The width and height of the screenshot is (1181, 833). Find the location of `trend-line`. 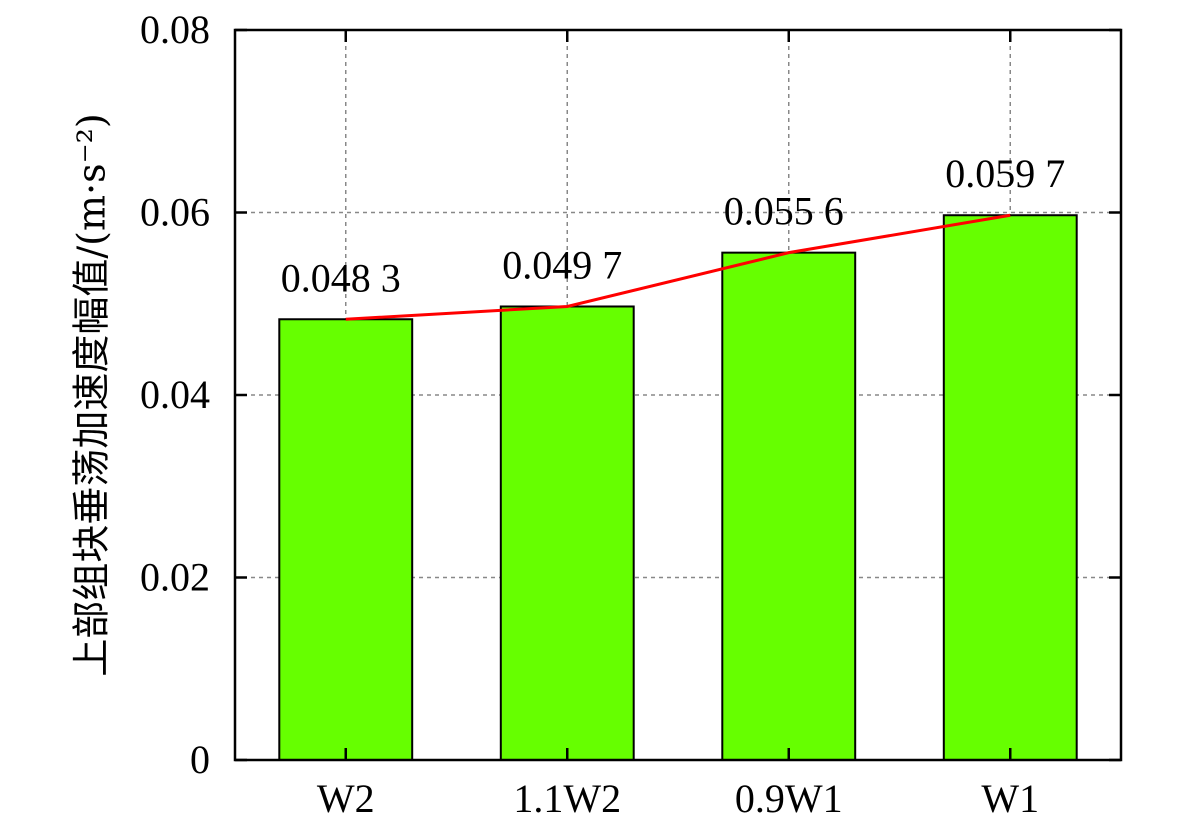

trend-line is located at coordinates (678, 267).